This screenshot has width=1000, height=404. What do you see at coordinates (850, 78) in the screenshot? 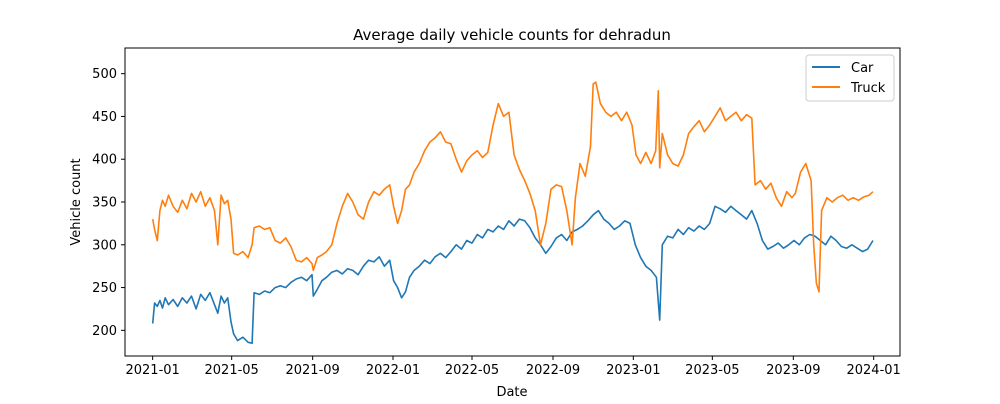
I see `legend: Car Truck` at bounding box center [850, 78].